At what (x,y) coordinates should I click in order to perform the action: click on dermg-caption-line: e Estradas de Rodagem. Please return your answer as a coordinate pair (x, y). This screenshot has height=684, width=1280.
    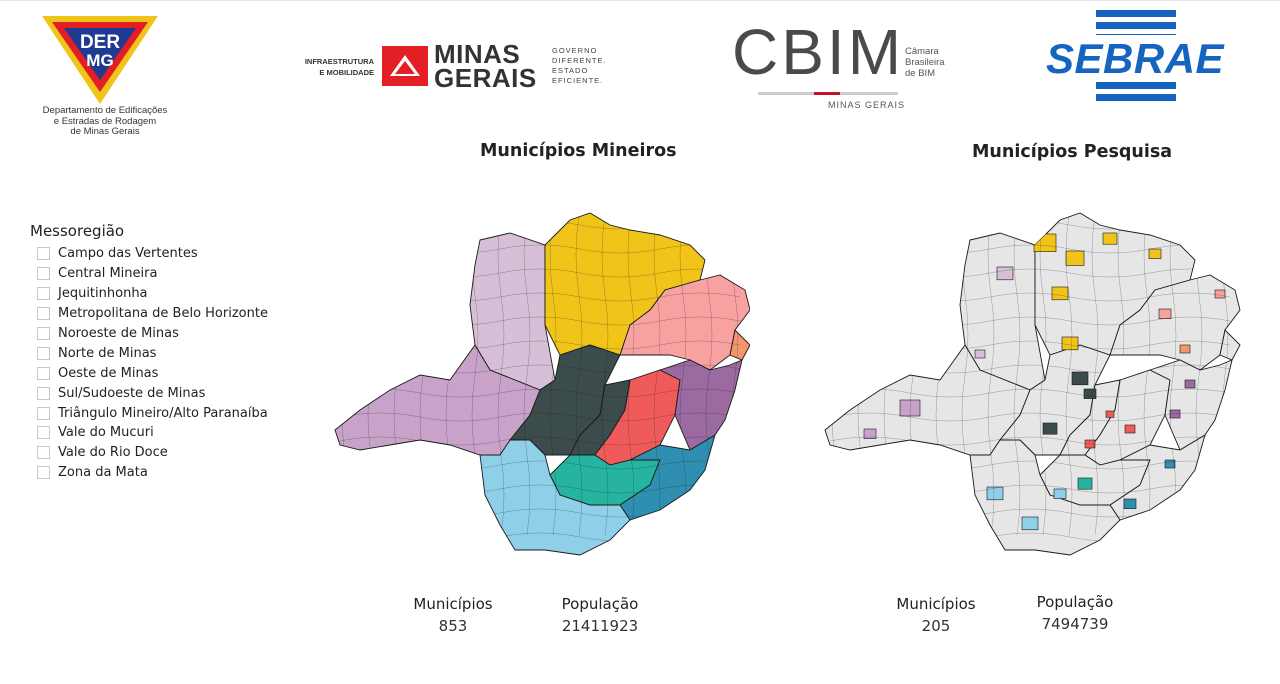
    Looking at the image, I should click on (105, 121).